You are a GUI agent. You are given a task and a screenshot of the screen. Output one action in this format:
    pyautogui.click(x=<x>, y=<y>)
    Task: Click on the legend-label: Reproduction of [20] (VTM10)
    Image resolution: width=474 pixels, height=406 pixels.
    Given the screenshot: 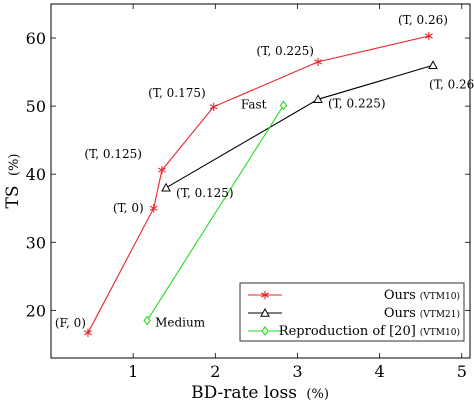 What is the action you would take?
    pyautogui.click(x=369, y=331)
    